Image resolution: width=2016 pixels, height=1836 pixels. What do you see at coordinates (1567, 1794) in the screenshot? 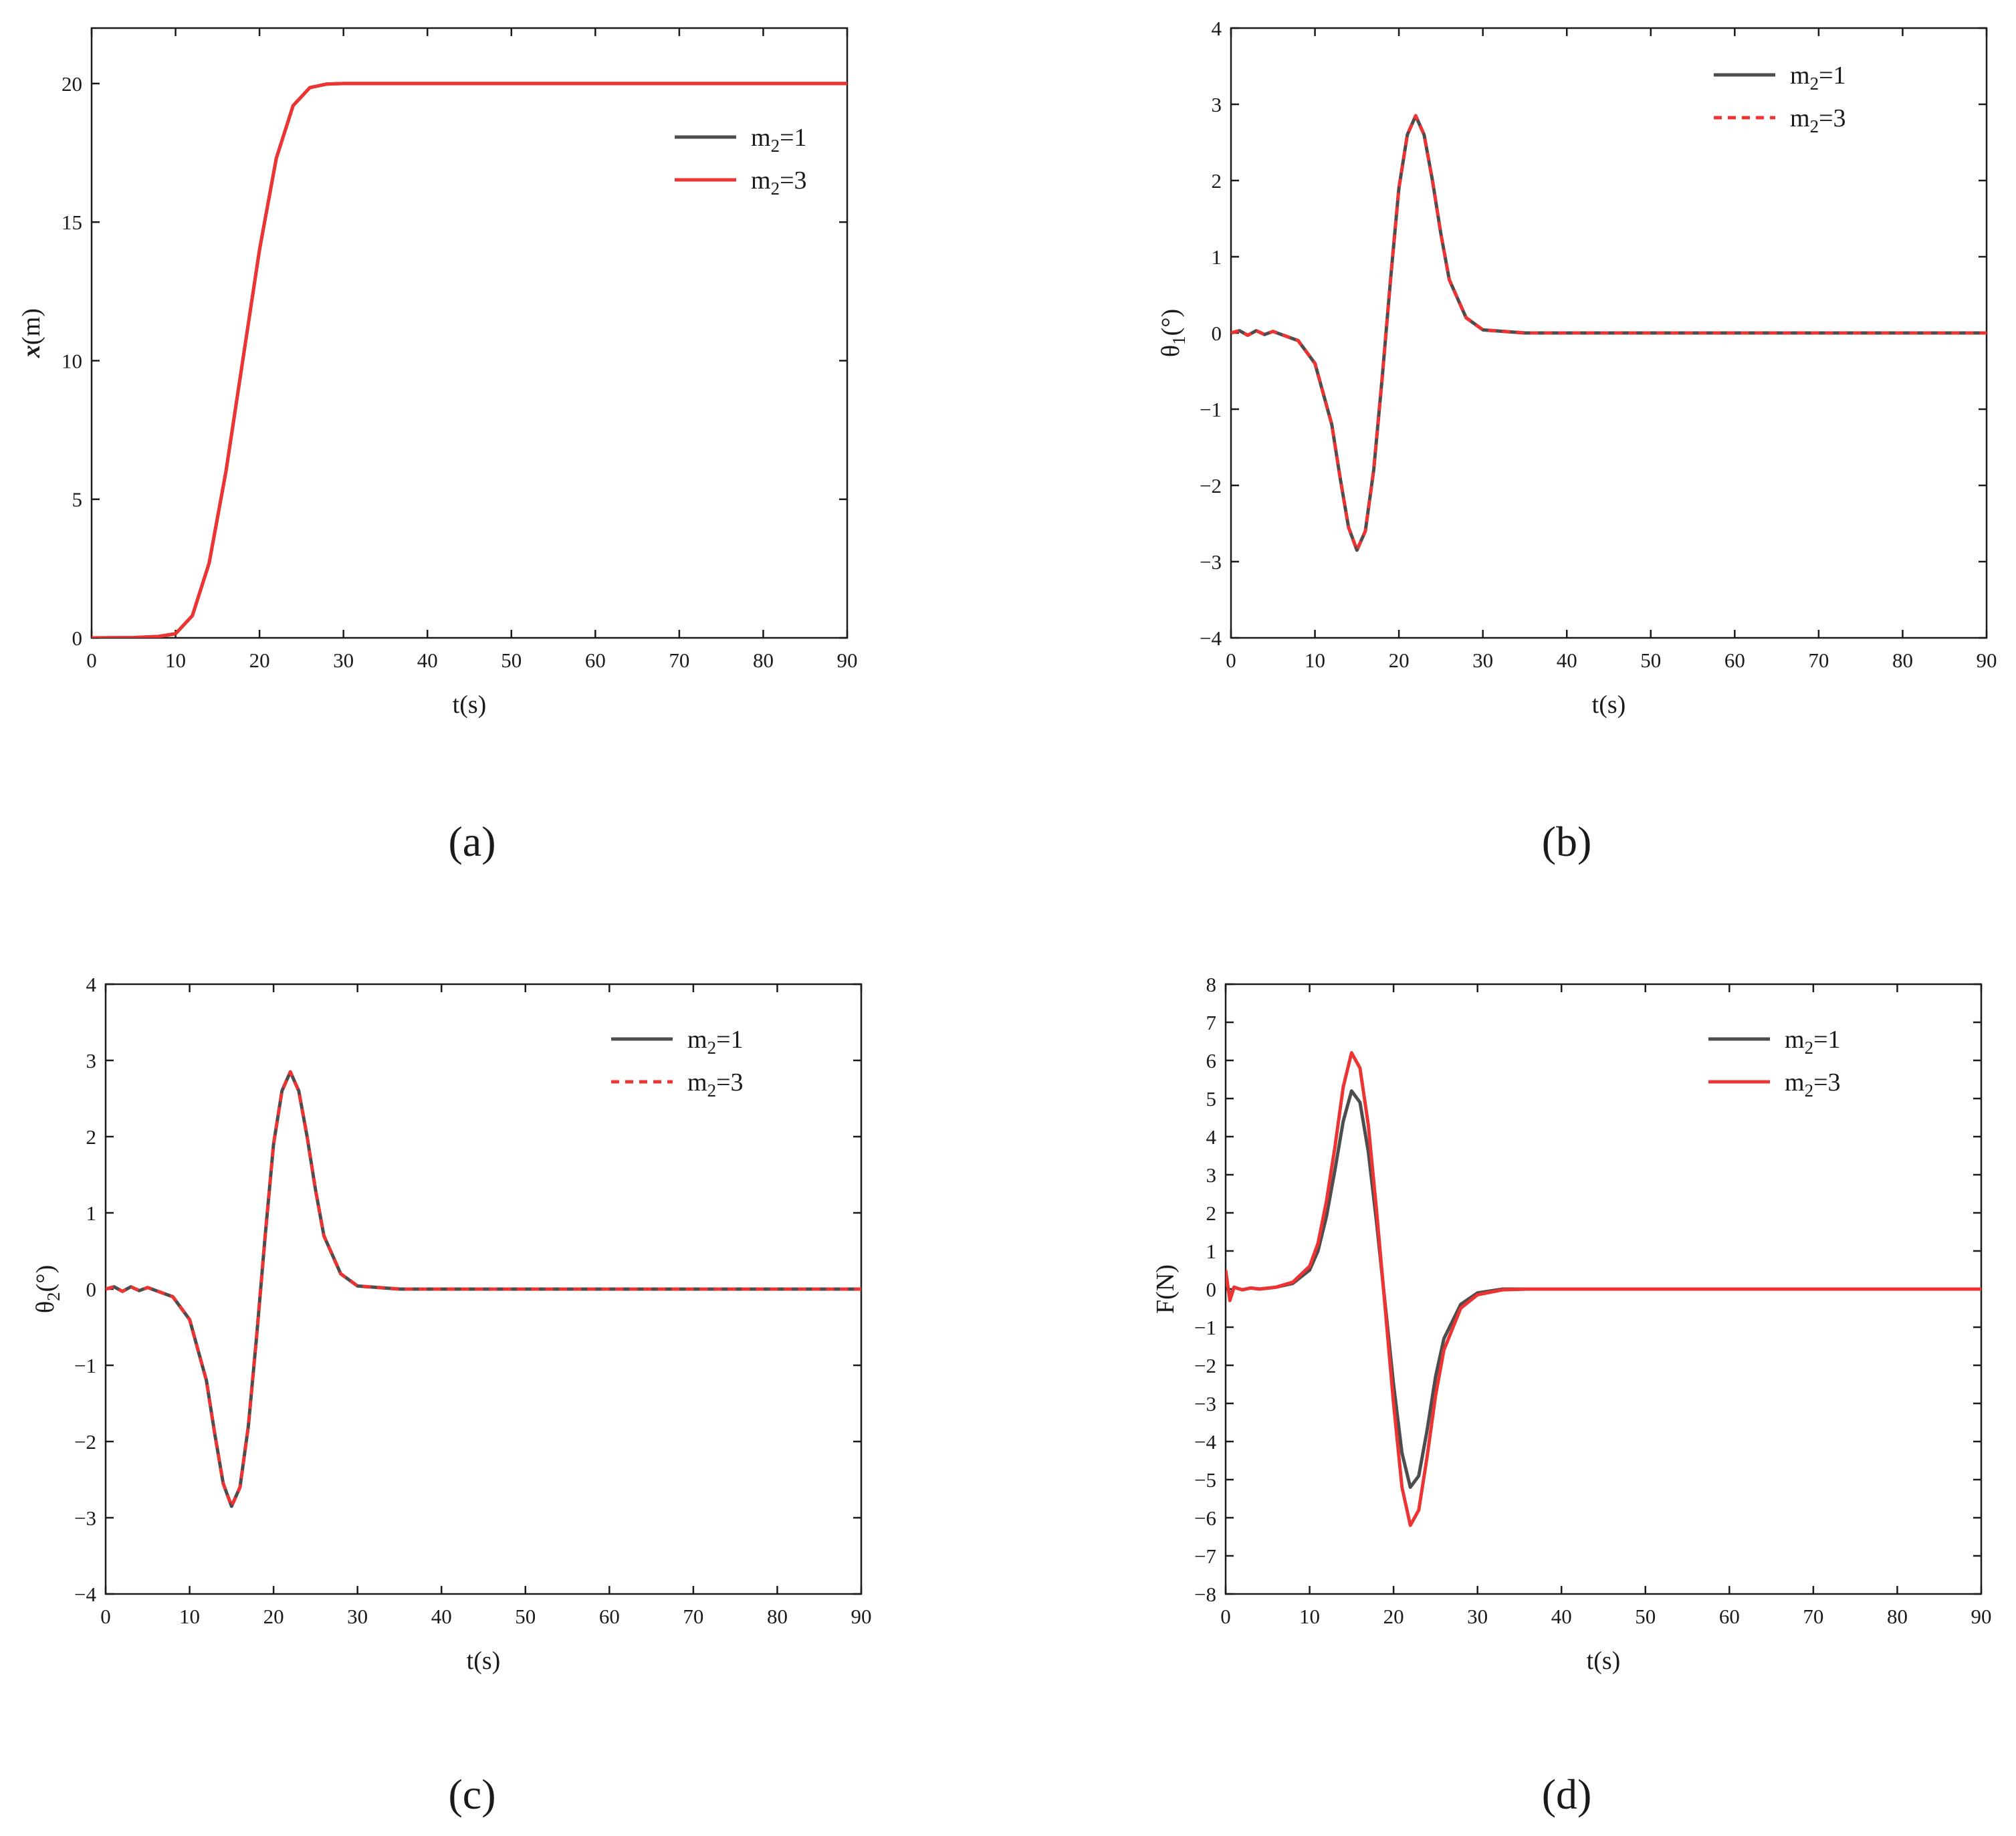
I see `panel-label-d: (d)` at bounding box center [1567, 1794].